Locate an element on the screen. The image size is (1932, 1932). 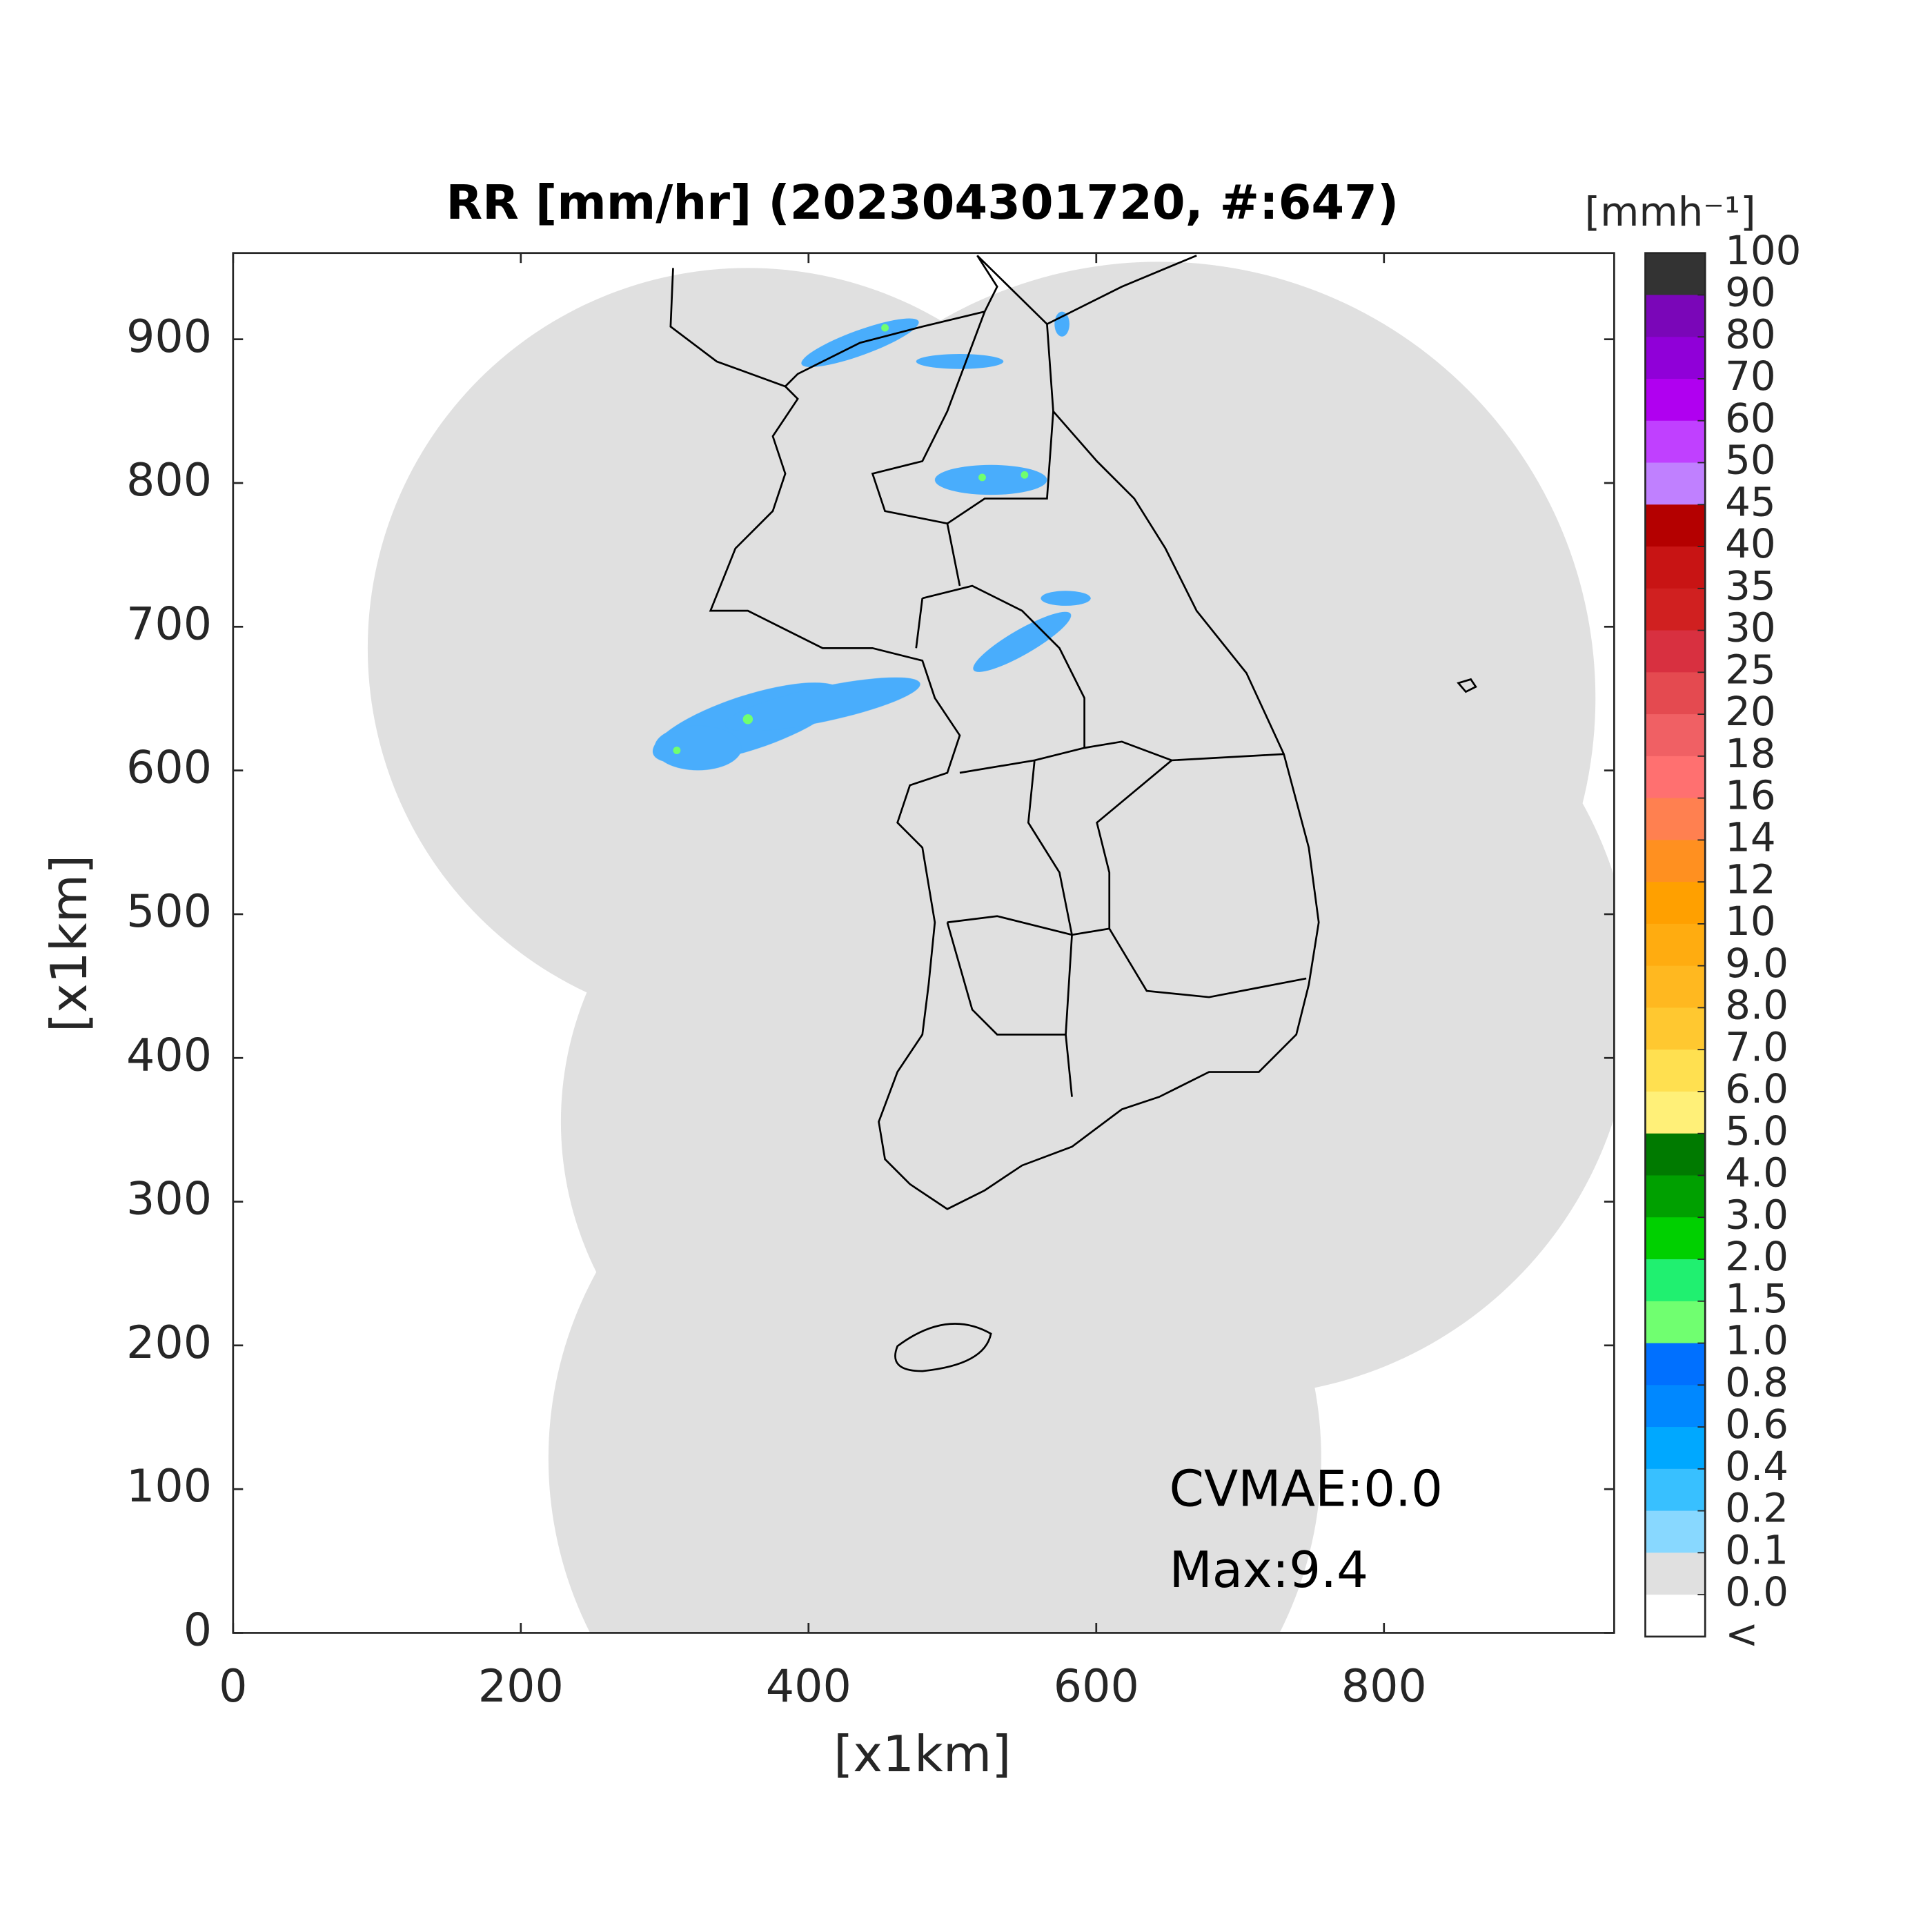
colorbar-label: 5.0 is located at coordinates (1756, 1130).